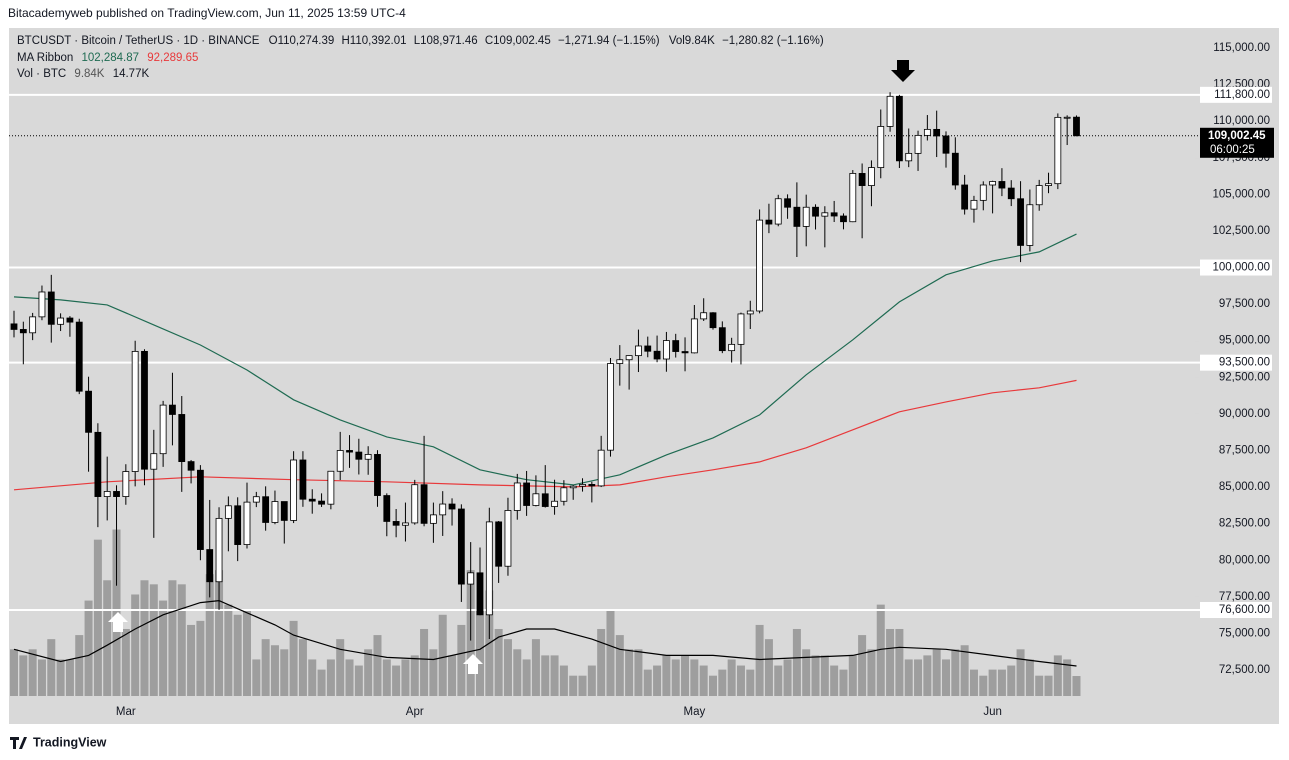 The image size is (1289, 760). Describe the element at coordinates (1241, 194) in the screenshot. I see `y-tick-label: 105,000.00` at that location.